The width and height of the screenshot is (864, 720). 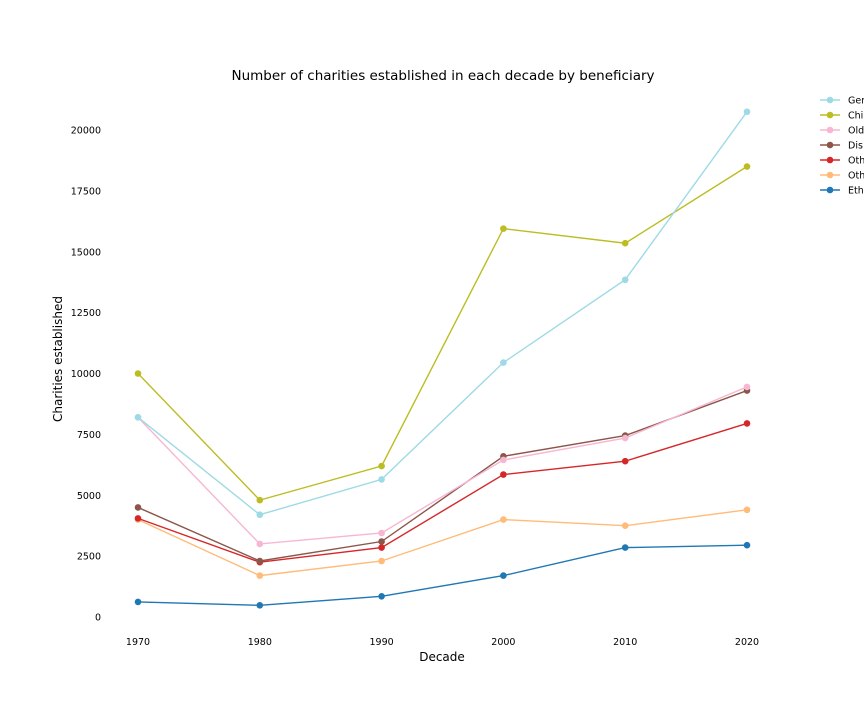 What do you see at coordinates (855, 146) in the screenshot?
I see `legend-label: Dis` at bounding box center [855, 146].